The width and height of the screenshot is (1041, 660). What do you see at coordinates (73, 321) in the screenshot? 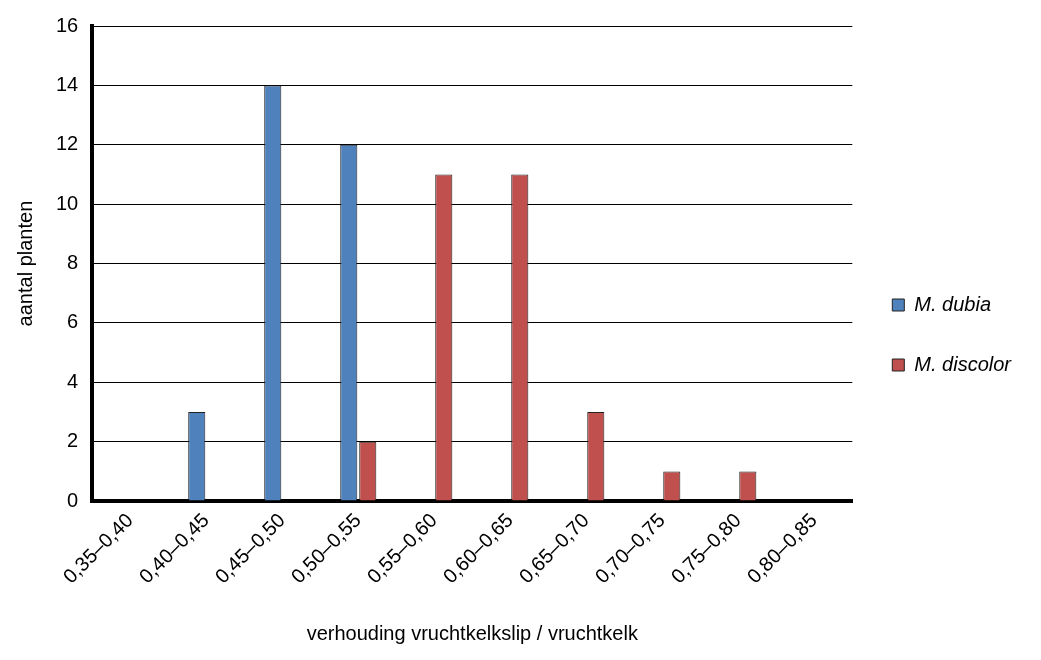
I see `y-tick-label: 6` at bounding box center [73, 321].